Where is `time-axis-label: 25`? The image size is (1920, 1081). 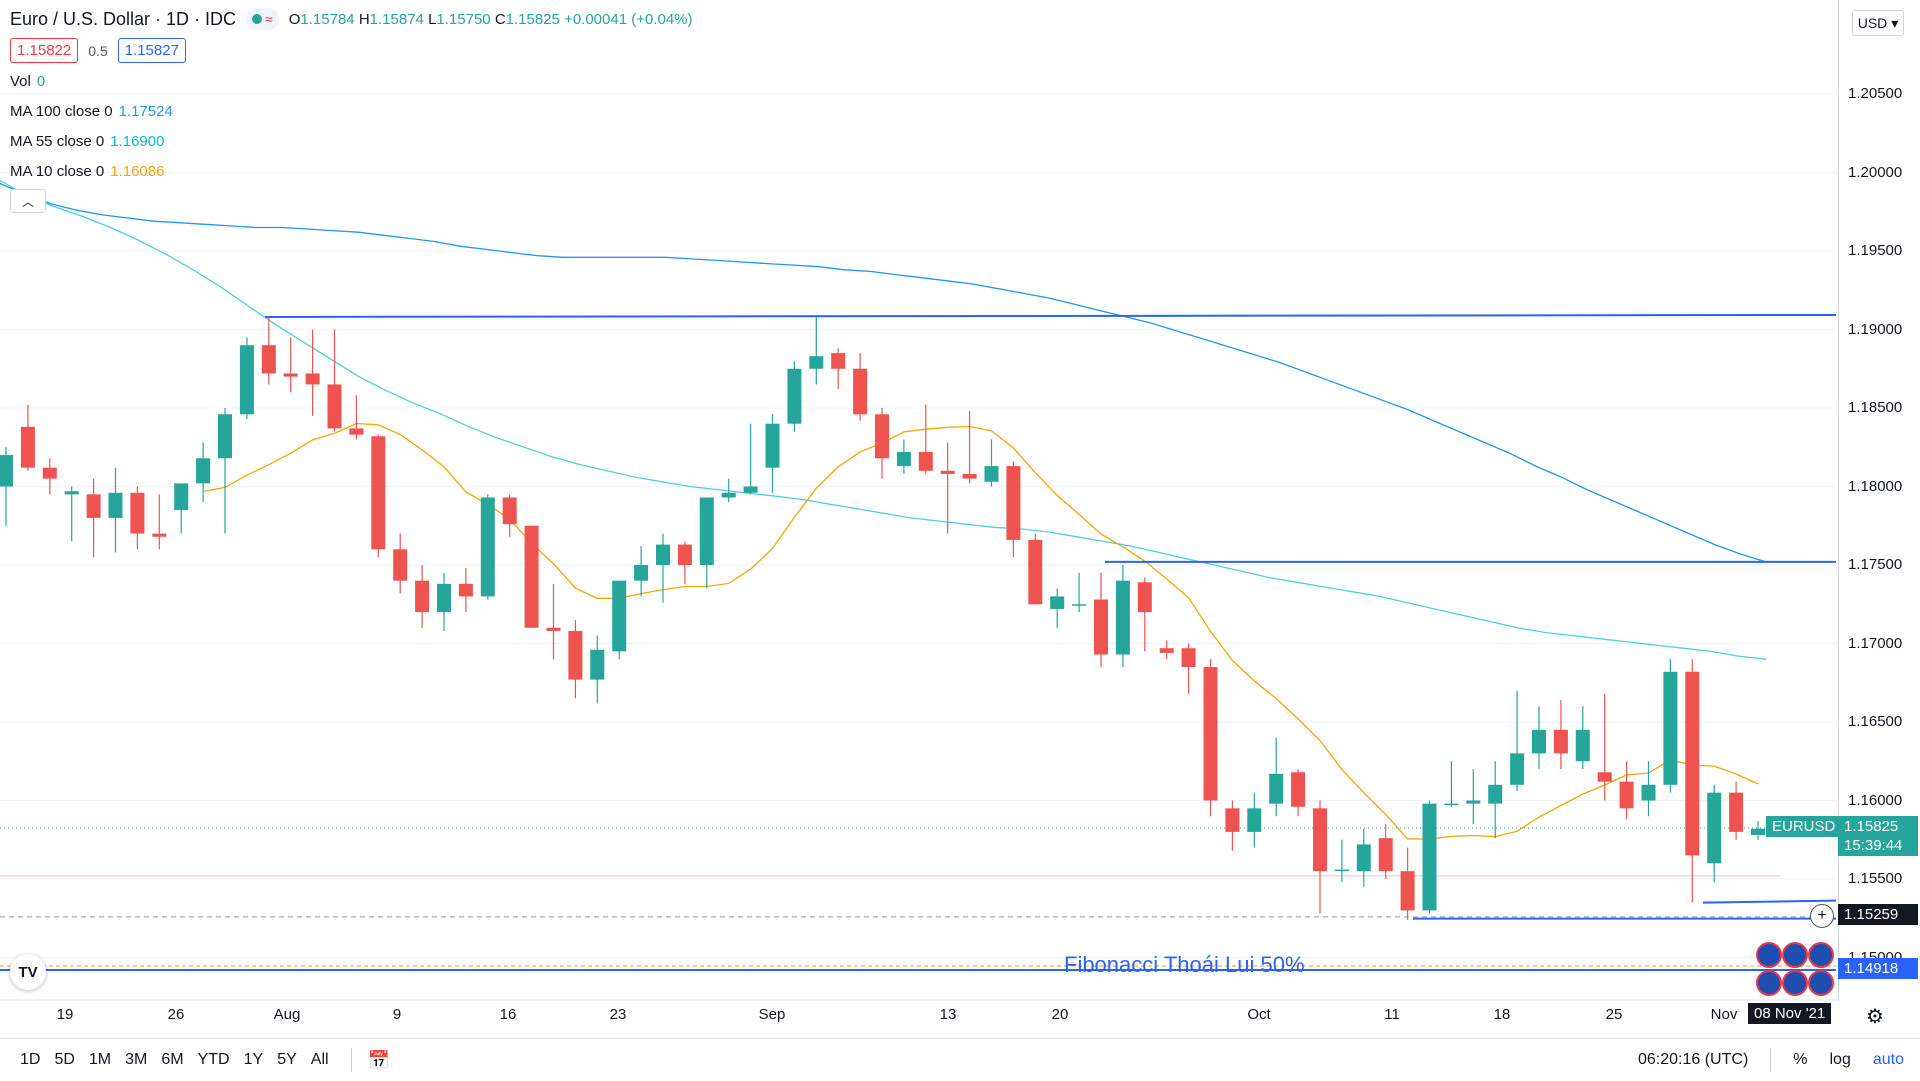 time-axis-label: 25 is located at coordinates (1614, 1014).